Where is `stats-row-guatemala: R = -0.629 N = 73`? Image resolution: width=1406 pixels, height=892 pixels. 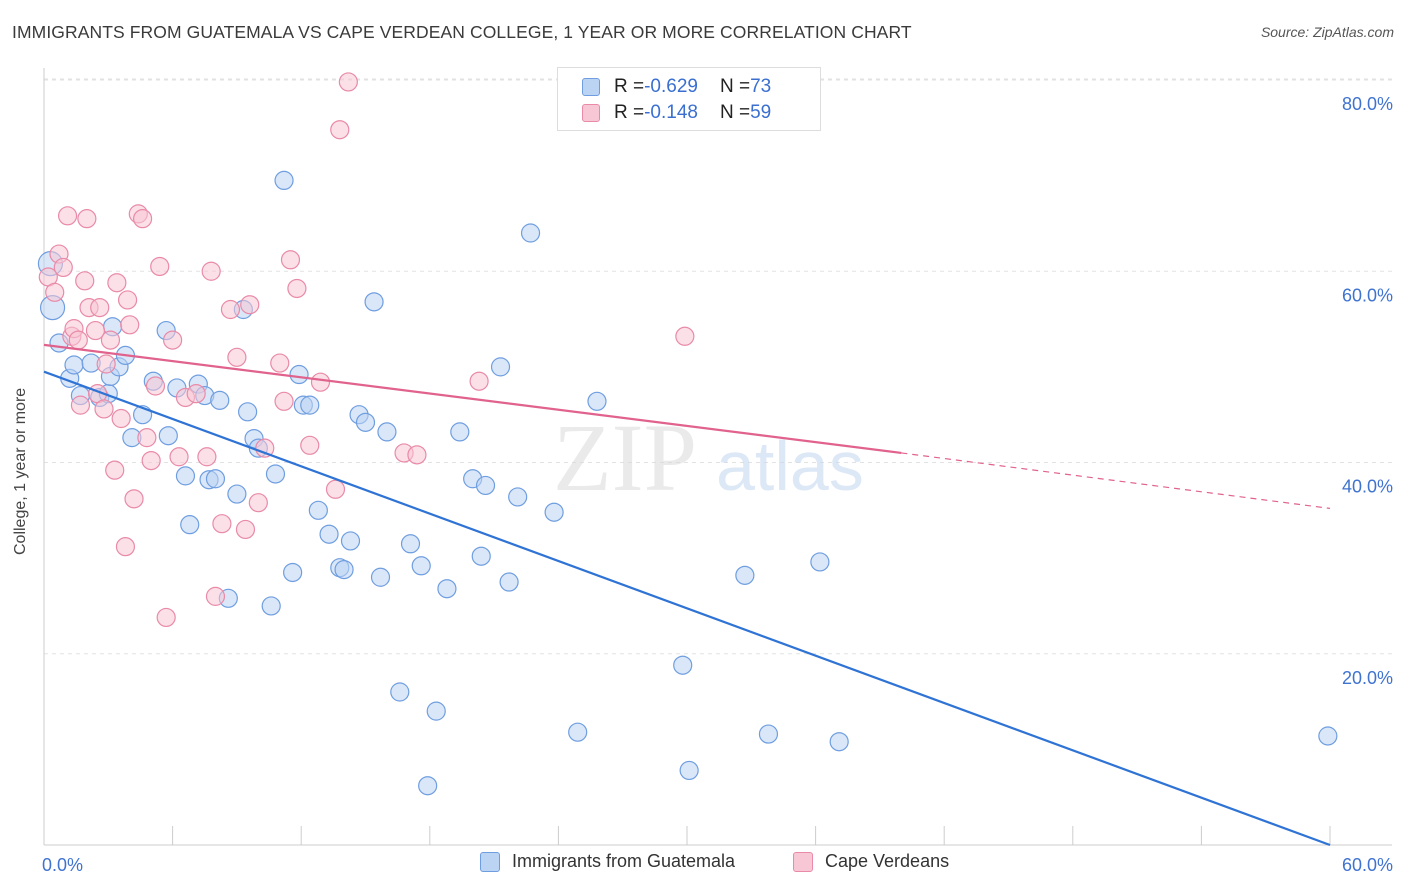
stats-row-guatemala: R = -0.629 N = 73 is located at coordinates (676, 87).